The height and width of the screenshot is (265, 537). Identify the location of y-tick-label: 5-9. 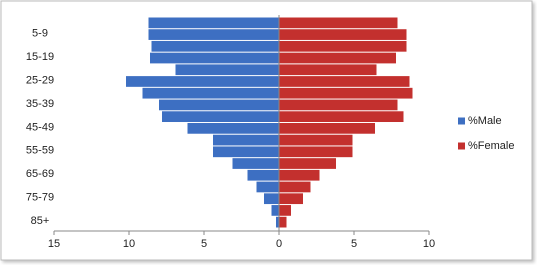
(40, 33).